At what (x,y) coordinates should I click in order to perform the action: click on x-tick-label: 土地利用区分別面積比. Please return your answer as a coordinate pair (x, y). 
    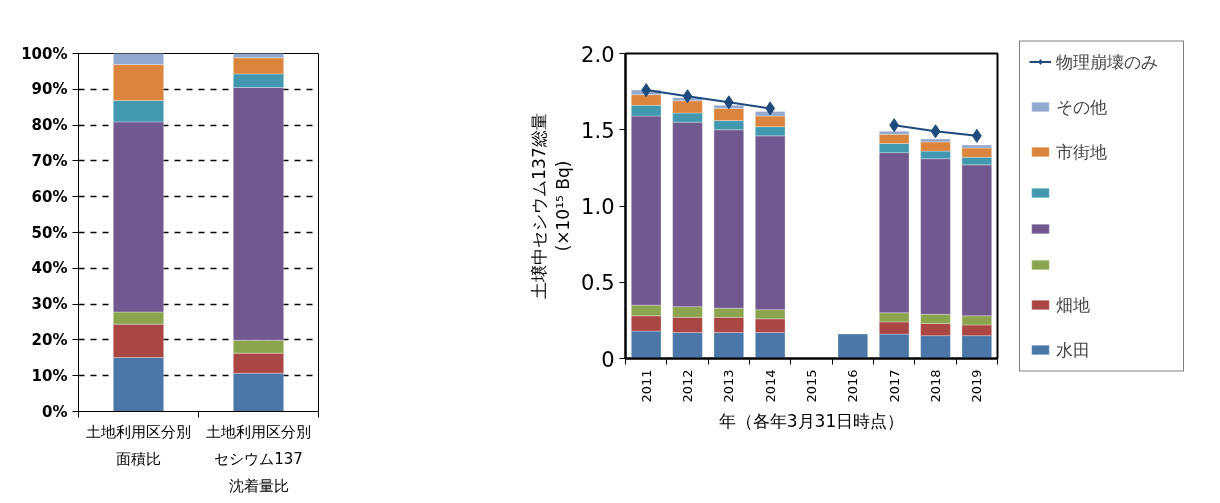
    Looking at the image, I should click on (138, 445).